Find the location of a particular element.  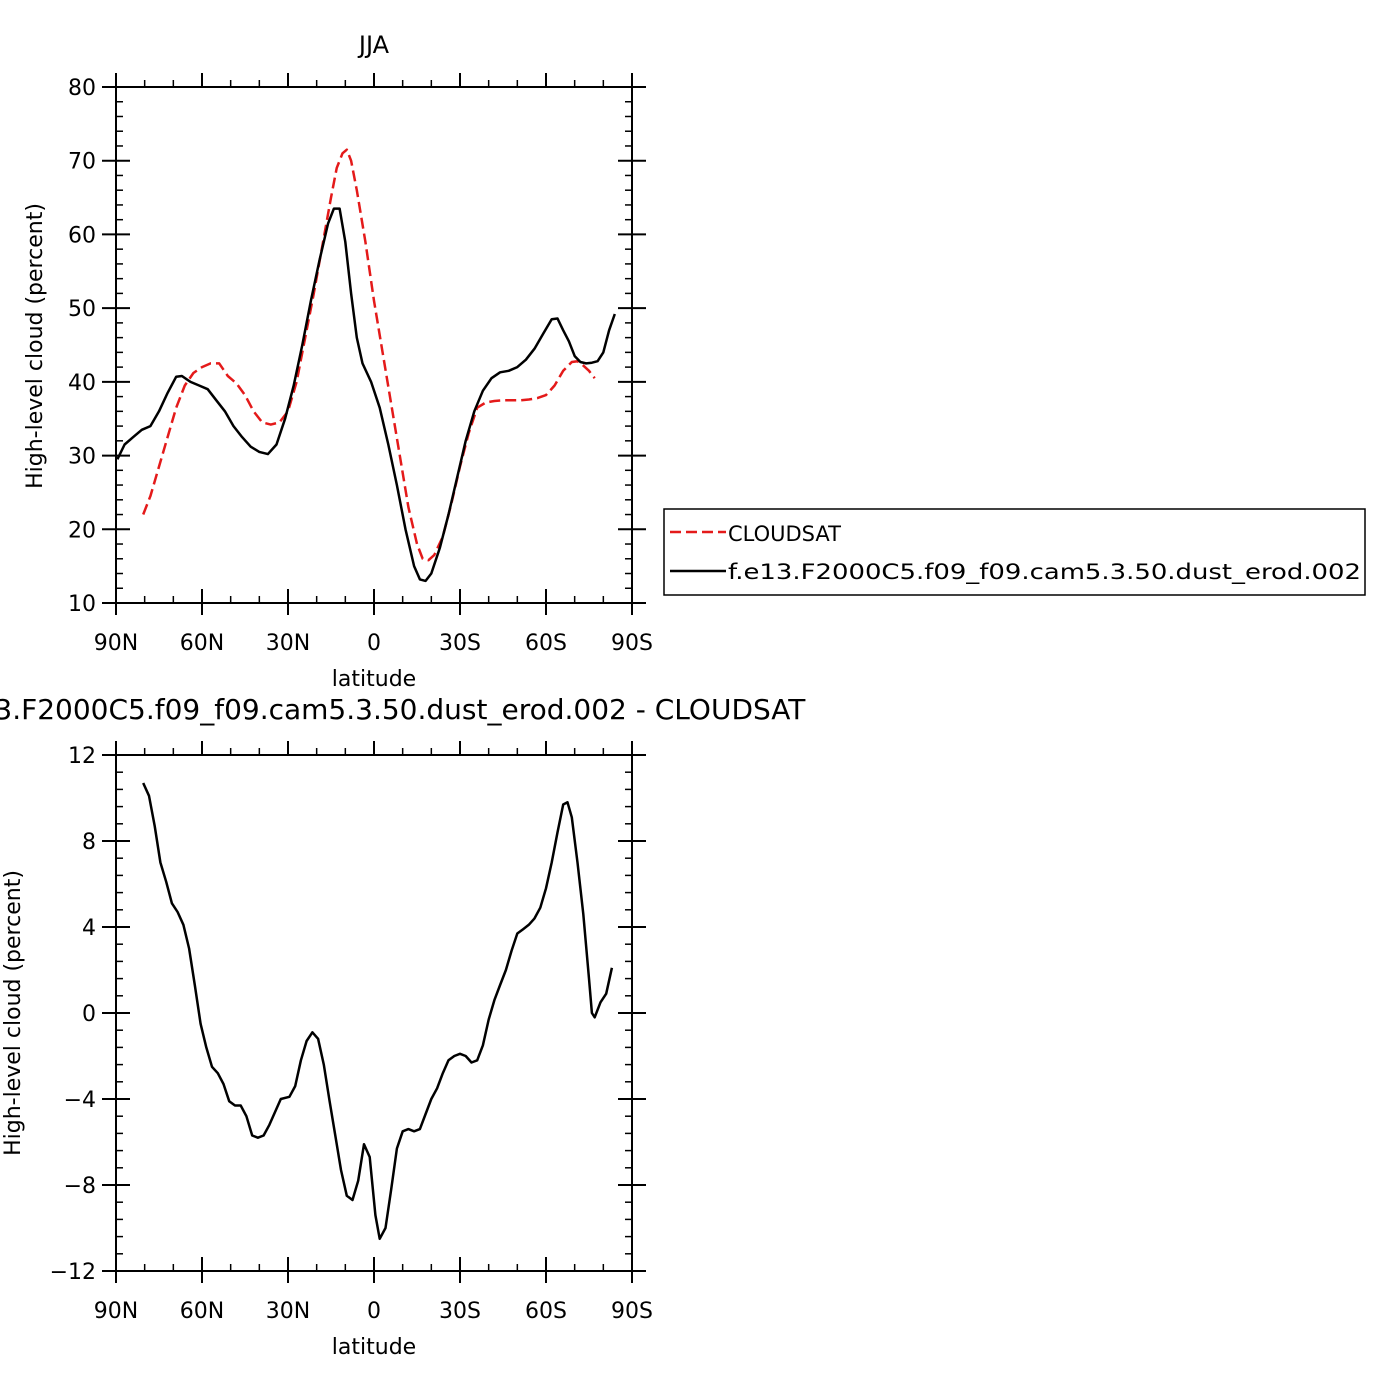

bottom-y-tick-label: 8 is located at coordinates (89, 842).